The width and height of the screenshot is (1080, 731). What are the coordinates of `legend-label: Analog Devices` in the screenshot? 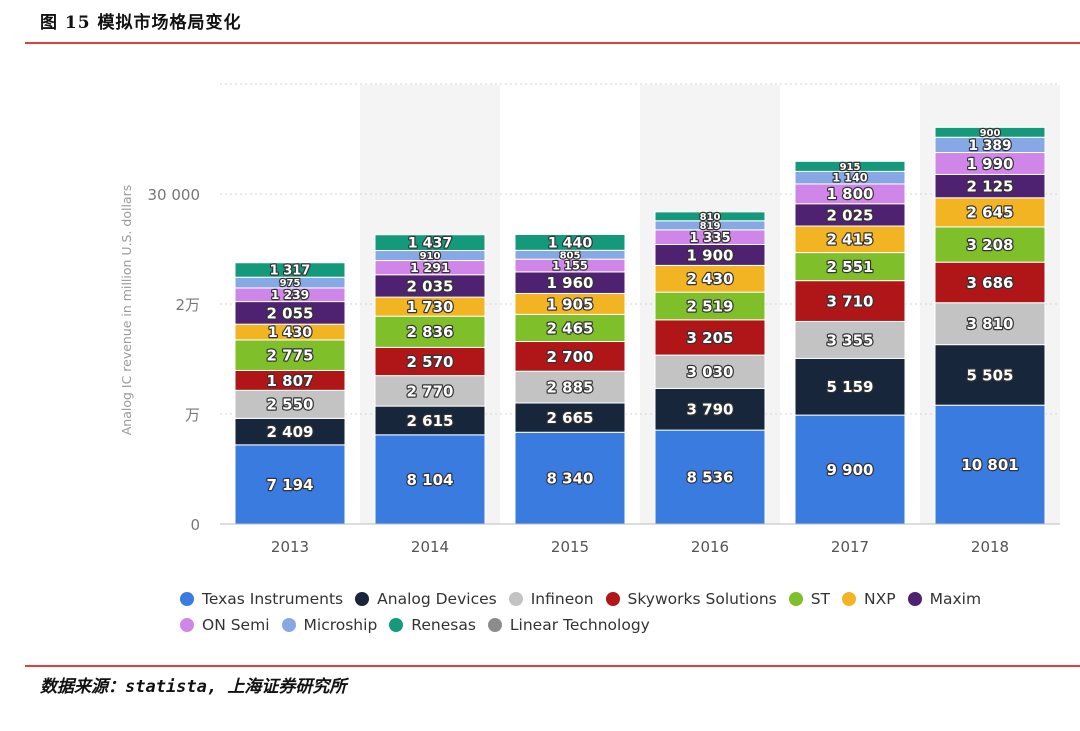 It's located at (437, 599).